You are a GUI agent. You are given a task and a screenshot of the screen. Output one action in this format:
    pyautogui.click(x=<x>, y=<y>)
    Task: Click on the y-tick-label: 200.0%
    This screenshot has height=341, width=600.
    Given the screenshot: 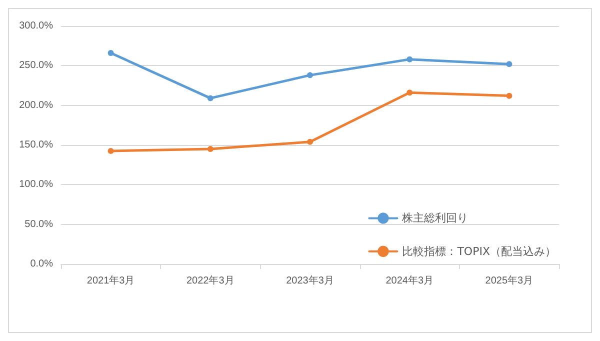 What is the action you would take?
    pyautogui.click(x=36, y=105)
    